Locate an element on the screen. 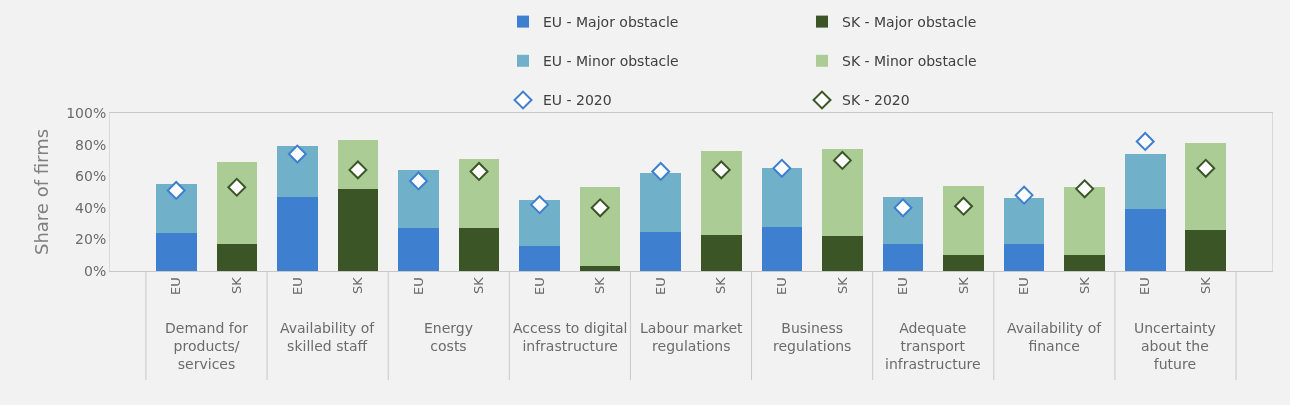 Image resolution: width=1290 pixels, height=405 pixels. y-tick-label: 60% is located at coordinates (91, 176).